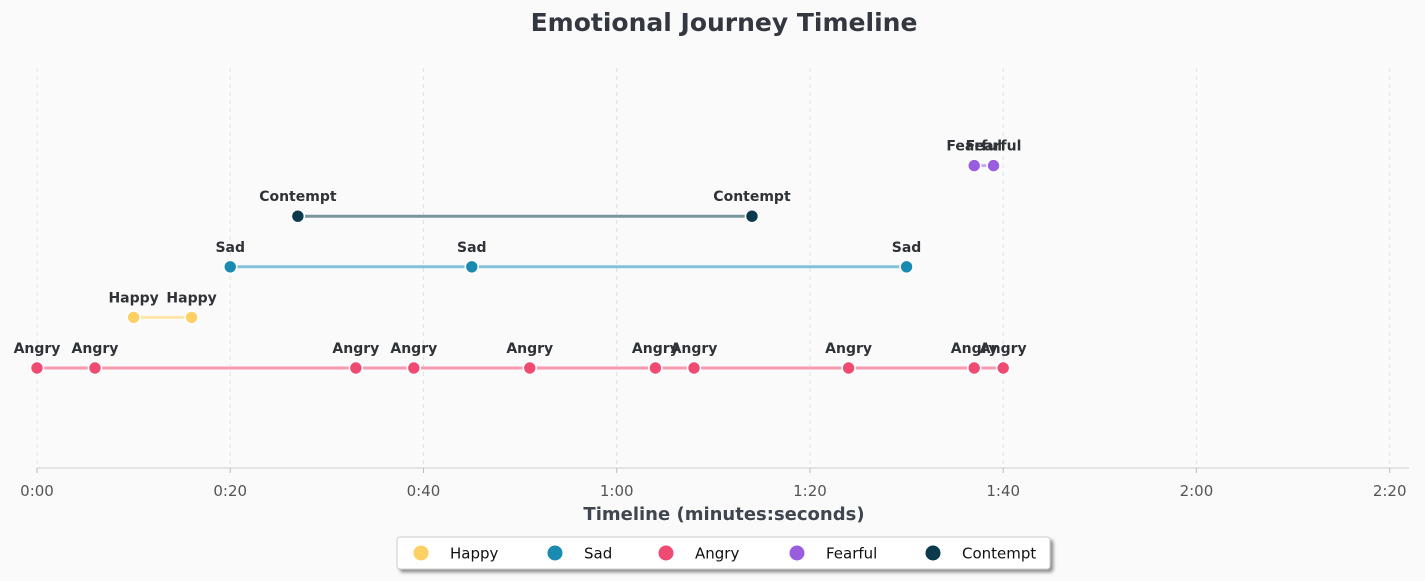 The height and width of the screenshot is (581, 1425). What do you see at coordinates (555, 553) in the screenshot?
I see `legend-marker-sad` at bounding box center [555, 553].